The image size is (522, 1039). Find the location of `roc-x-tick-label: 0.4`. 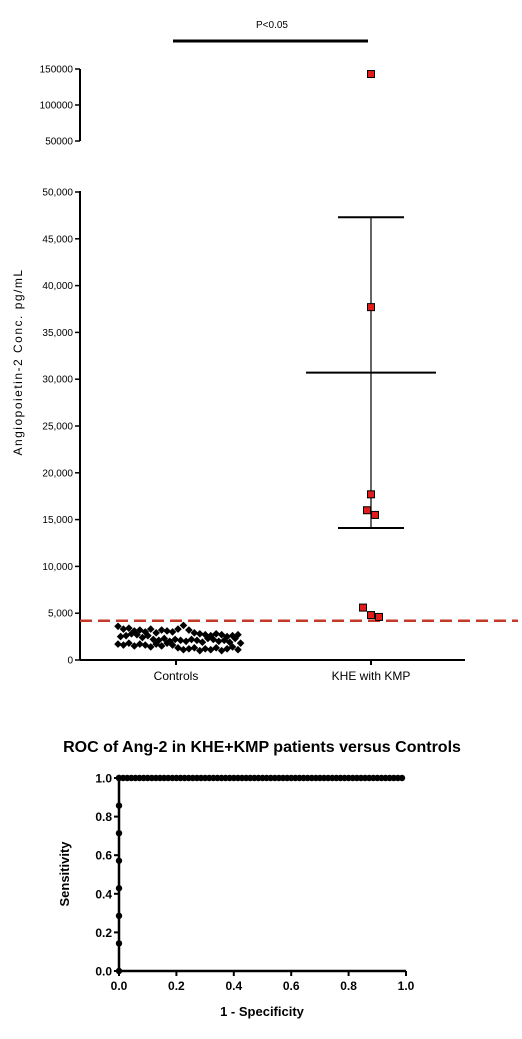

roc-x-tick-label: 0.4 is located at coordinates (233, 986).